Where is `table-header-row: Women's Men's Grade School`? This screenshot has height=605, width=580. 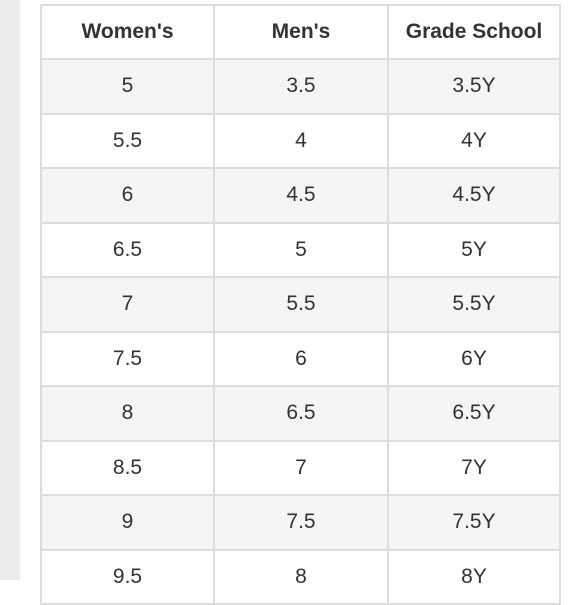
table-header-row: Women's Men's Grade School is located at coordinates (300, 32).